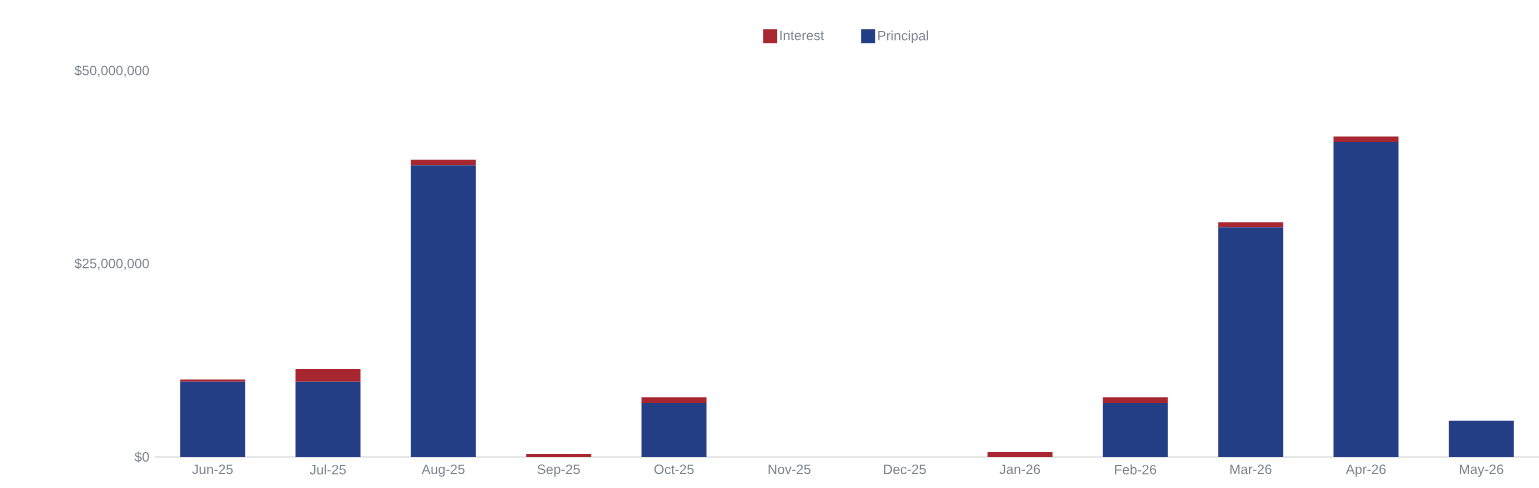 This screenshot has height=488, width=1539. Describe the element at coordinates (1365, 470) in the screenshot. I see `x-tick-label: Apr-26` at that location.